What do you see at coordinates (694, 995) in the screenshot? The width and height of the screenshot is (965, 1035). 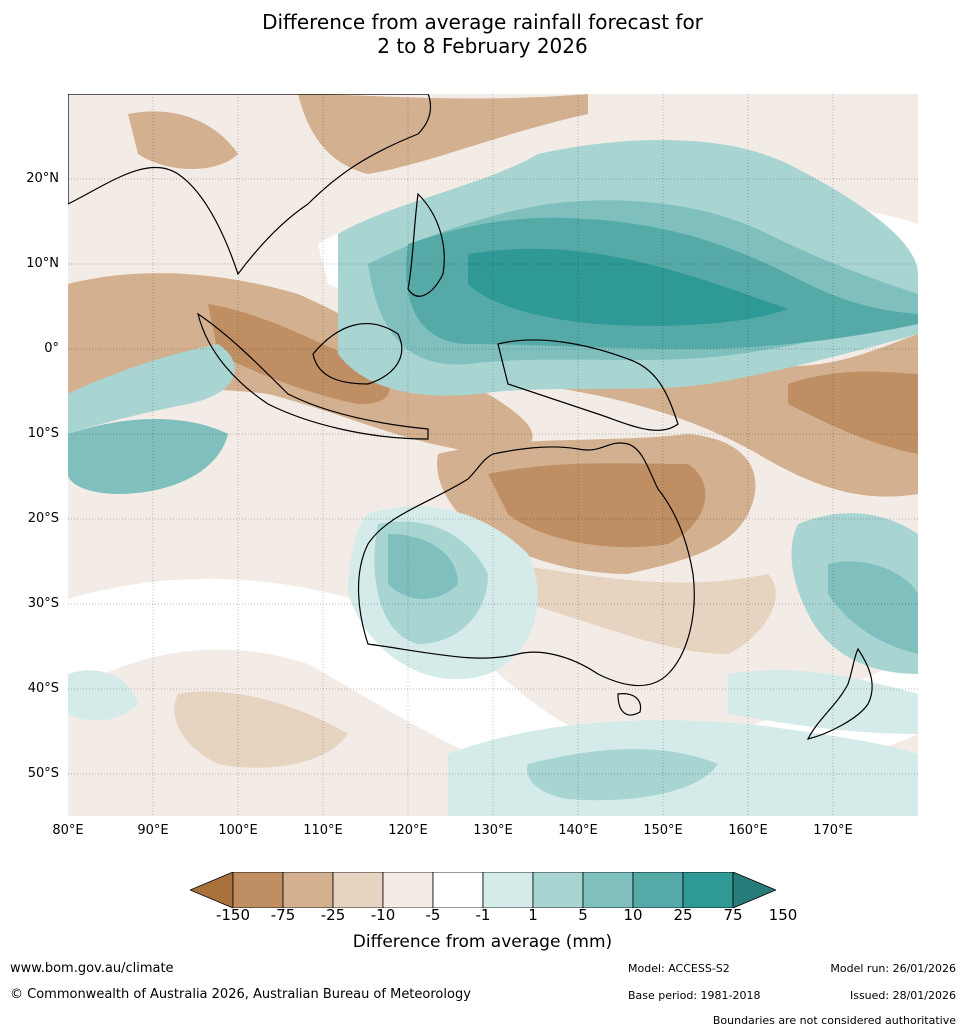 I see `footer-base-period: Base period: 1981-2018` at bounding box center [694, 995].